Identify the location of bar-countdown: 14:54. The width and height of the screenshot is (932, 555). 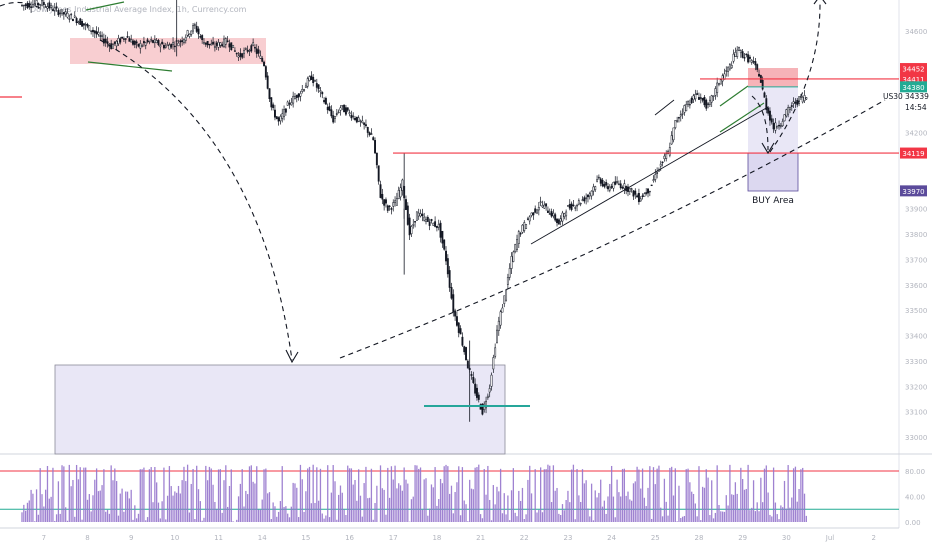
(916, 107).